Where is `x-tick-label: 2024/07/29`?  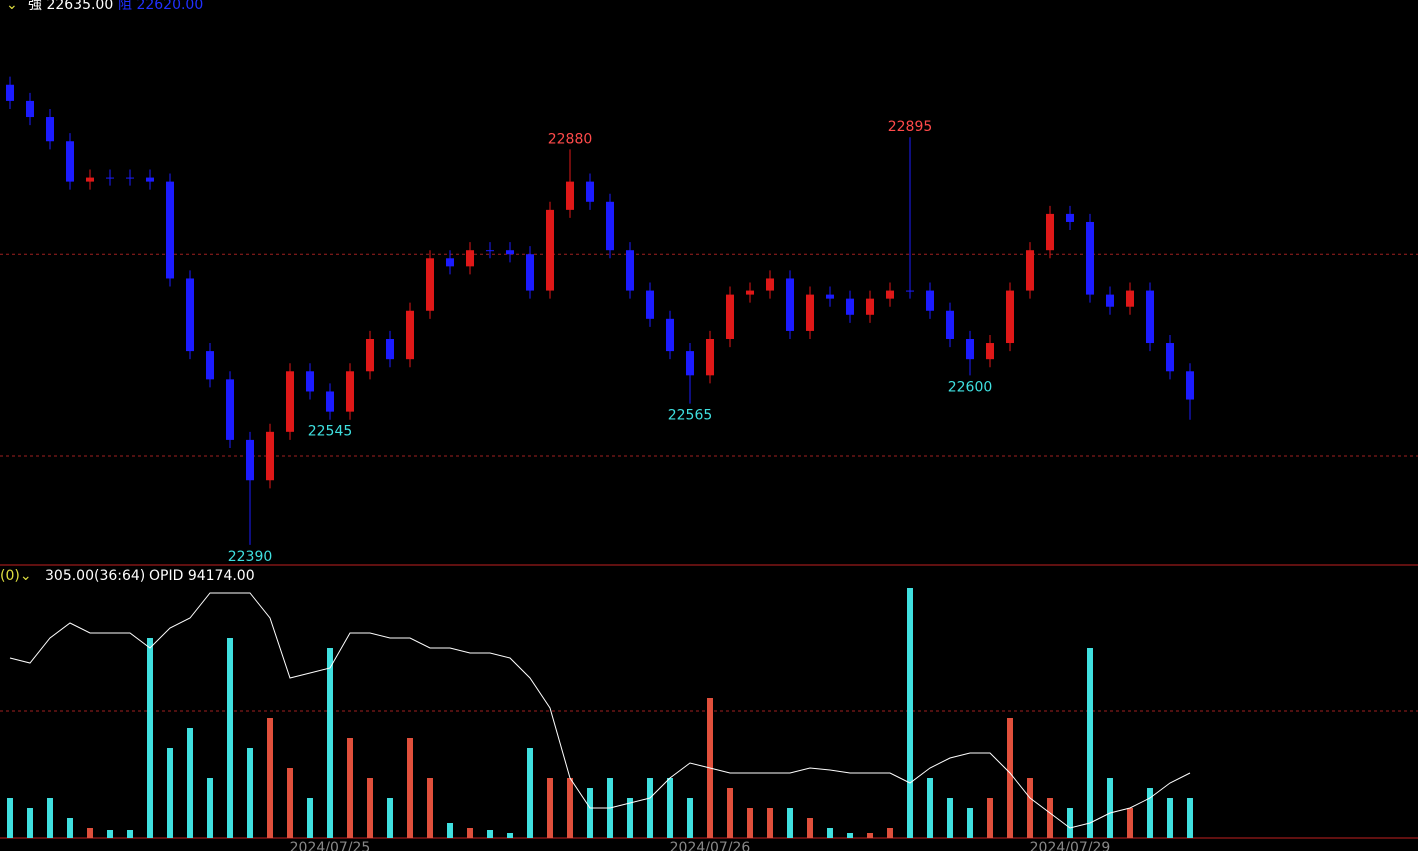 x-tick-label: 2024/07/29 is located at coordinates (1070, 845).